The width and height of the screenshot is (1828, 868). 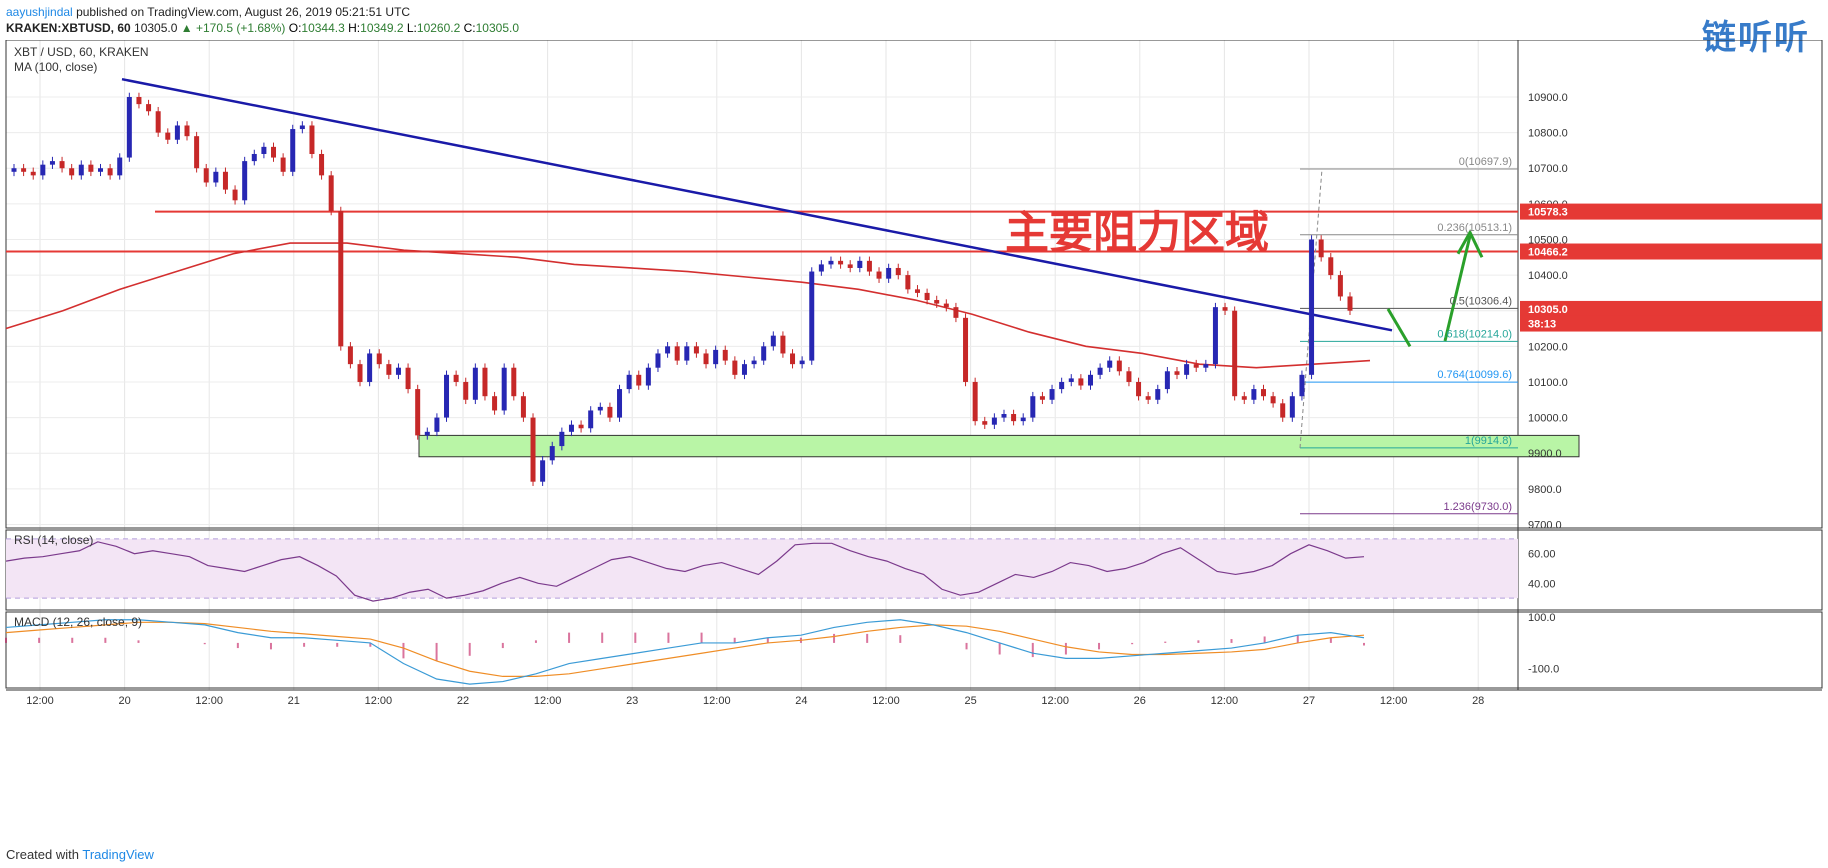 I want to click on fib-anchor-line, so click(x=1311, y=308).